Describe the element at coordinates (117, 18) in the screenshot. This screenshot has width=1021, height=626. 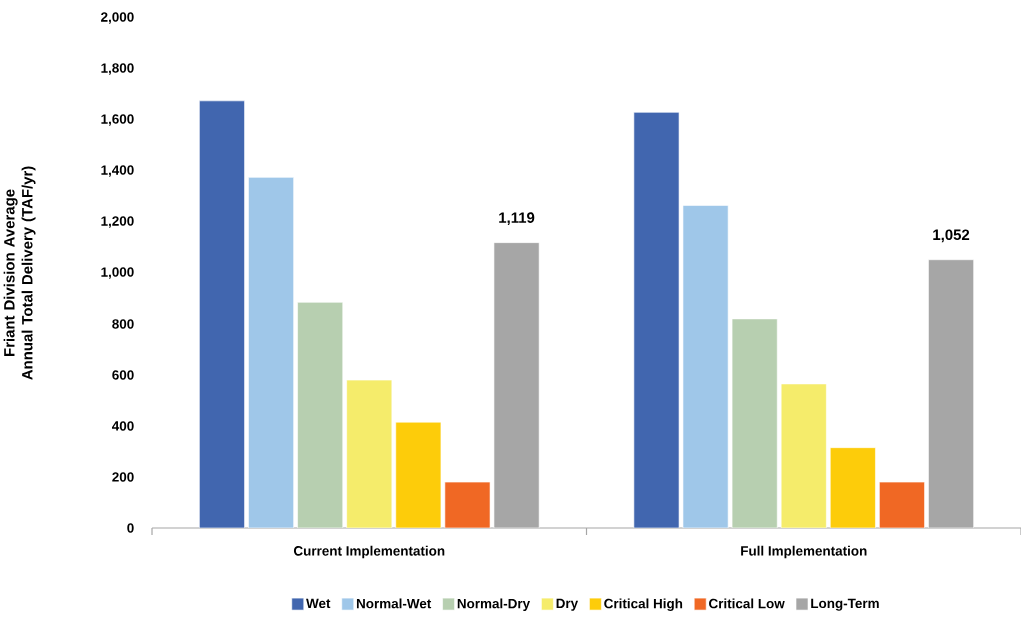
I see `y-tick-label: 2,000` at that location.